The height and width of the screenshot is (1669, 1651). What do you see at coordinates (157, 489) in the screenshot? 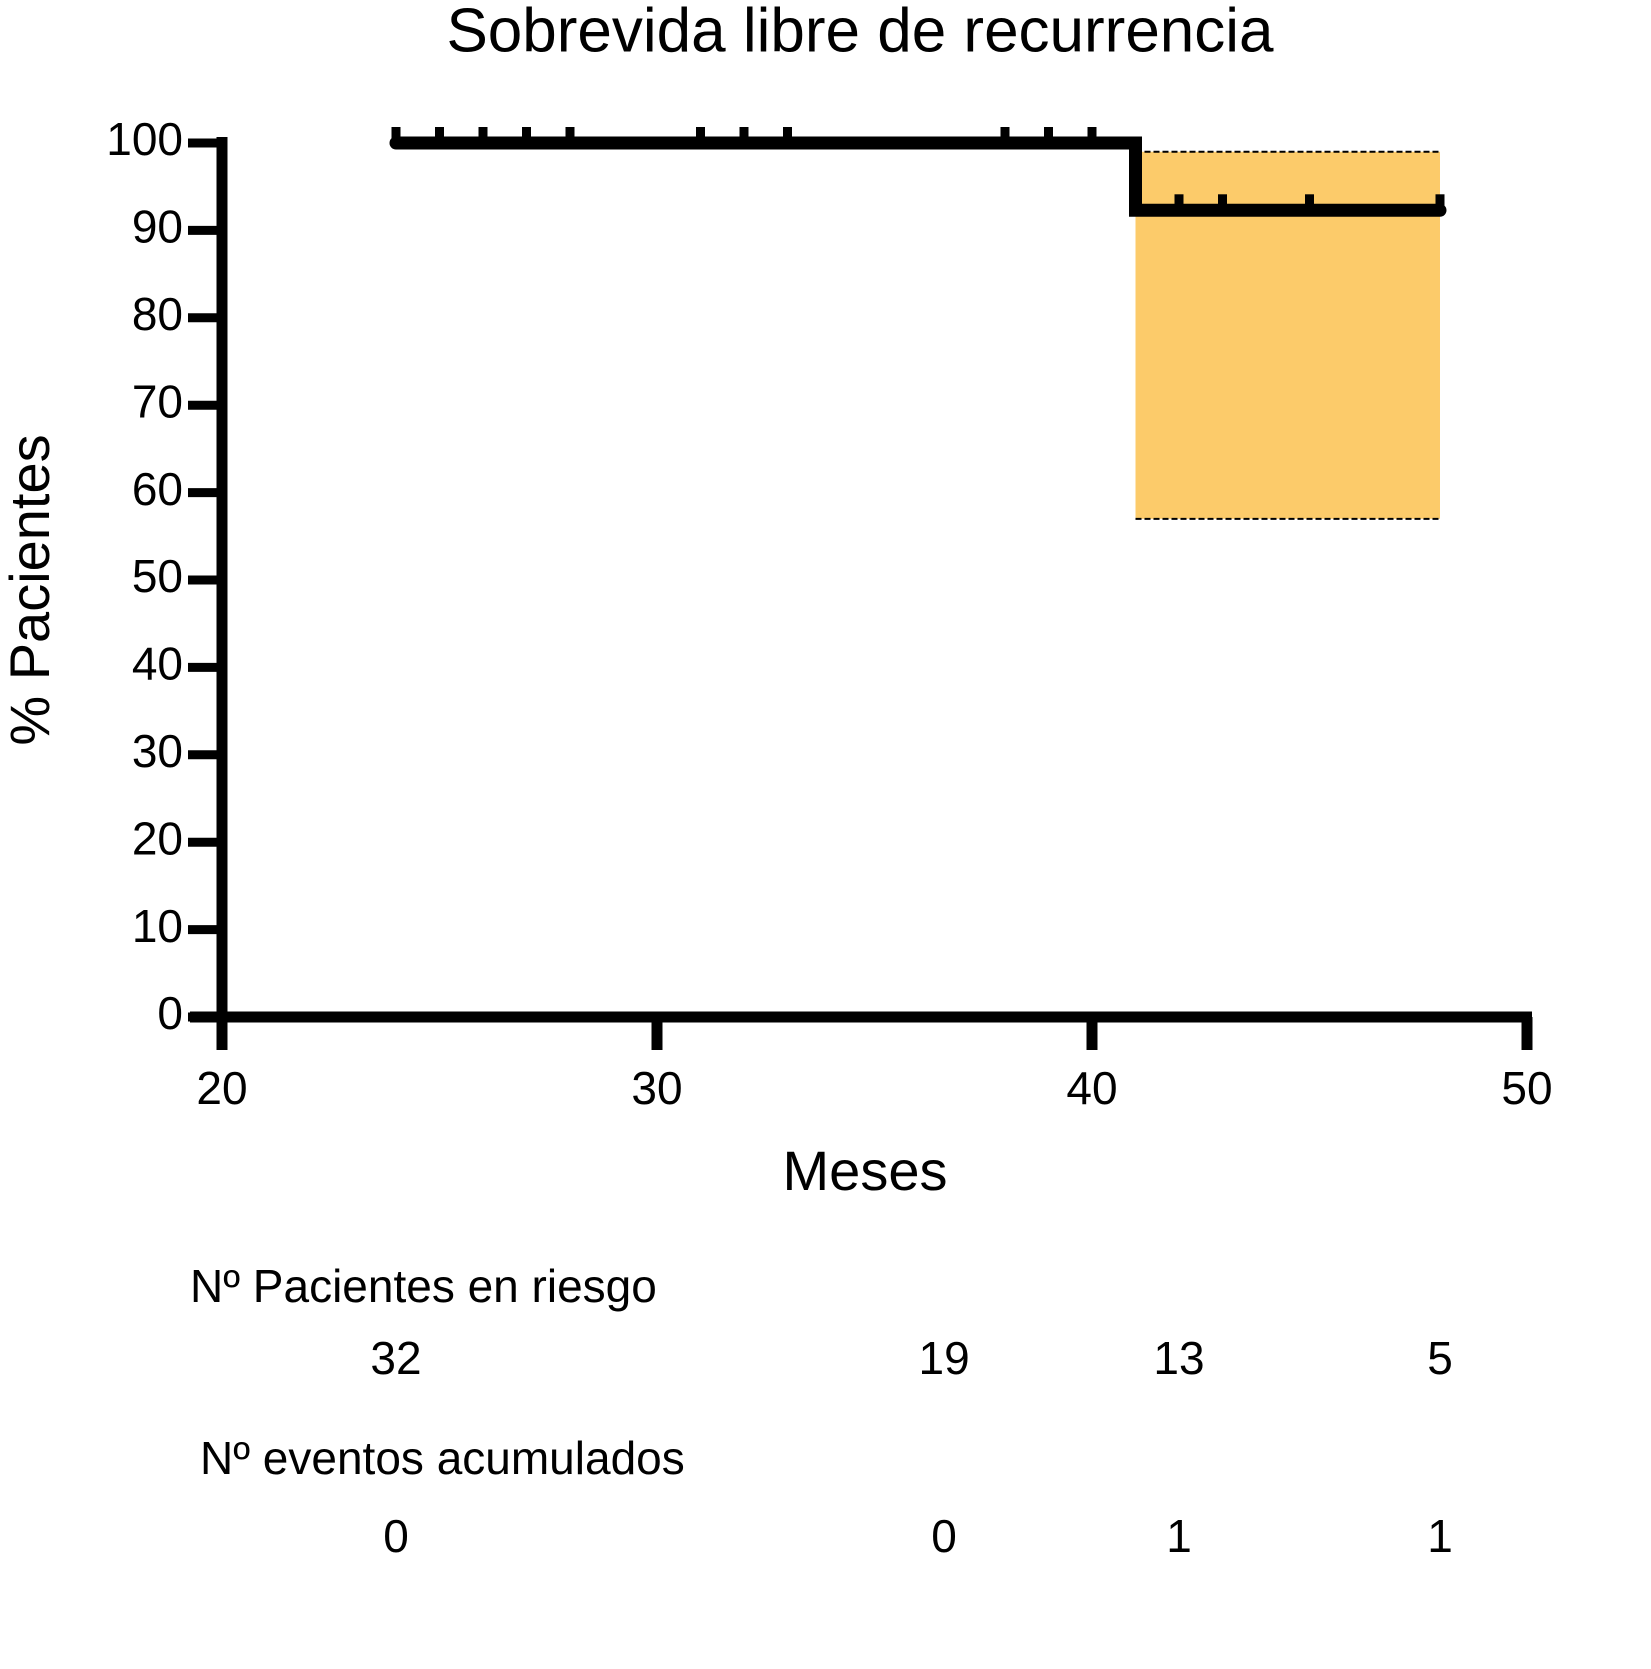
I see `y-tick-label: 60` at bounding box center [157, 489].